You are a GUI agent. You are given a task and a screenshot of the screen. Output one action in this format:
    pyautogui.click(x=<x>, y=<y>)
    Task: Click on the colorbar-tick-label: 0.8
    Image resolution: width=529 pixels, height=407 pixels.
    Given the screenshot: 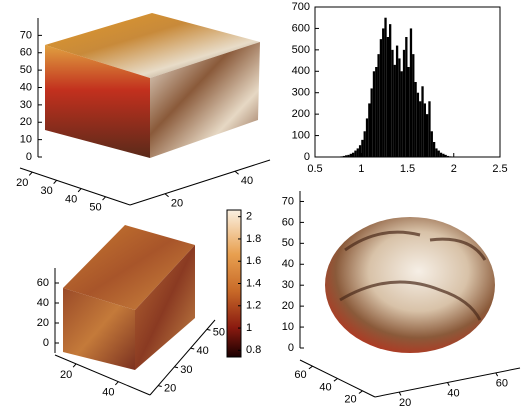 What is the action you would take?
    pyautogui.click(x=253, y=350)
    